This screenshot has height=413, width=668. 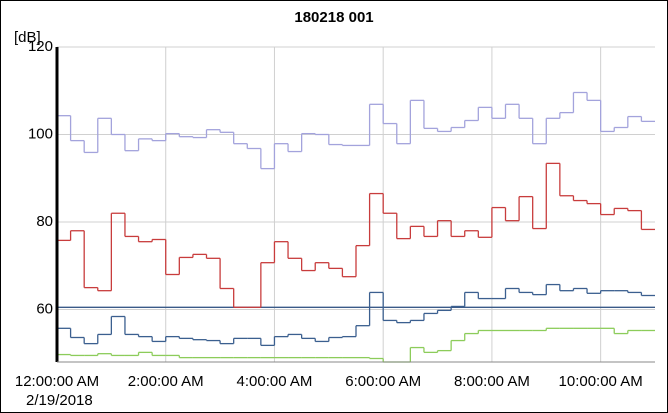 What do you see at coordinates (57, 381) in the screenshot?
I see `x-tick-label: 12:00:00 AM` at bounding box center [57, 381].